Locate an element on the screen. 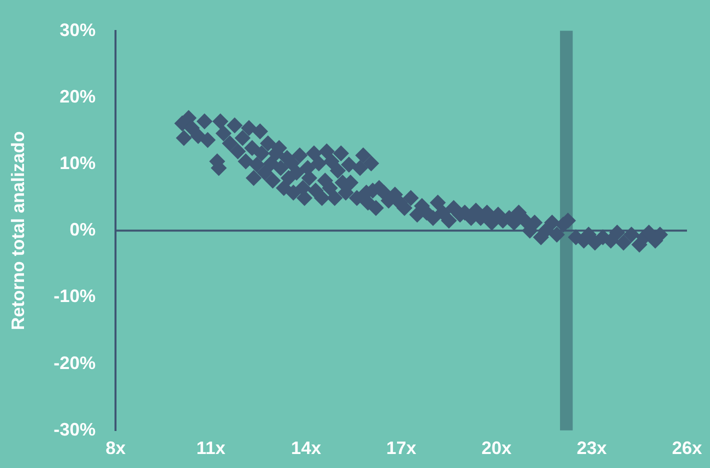  x-tick-label: 17x is located at coordinates (401, 448).